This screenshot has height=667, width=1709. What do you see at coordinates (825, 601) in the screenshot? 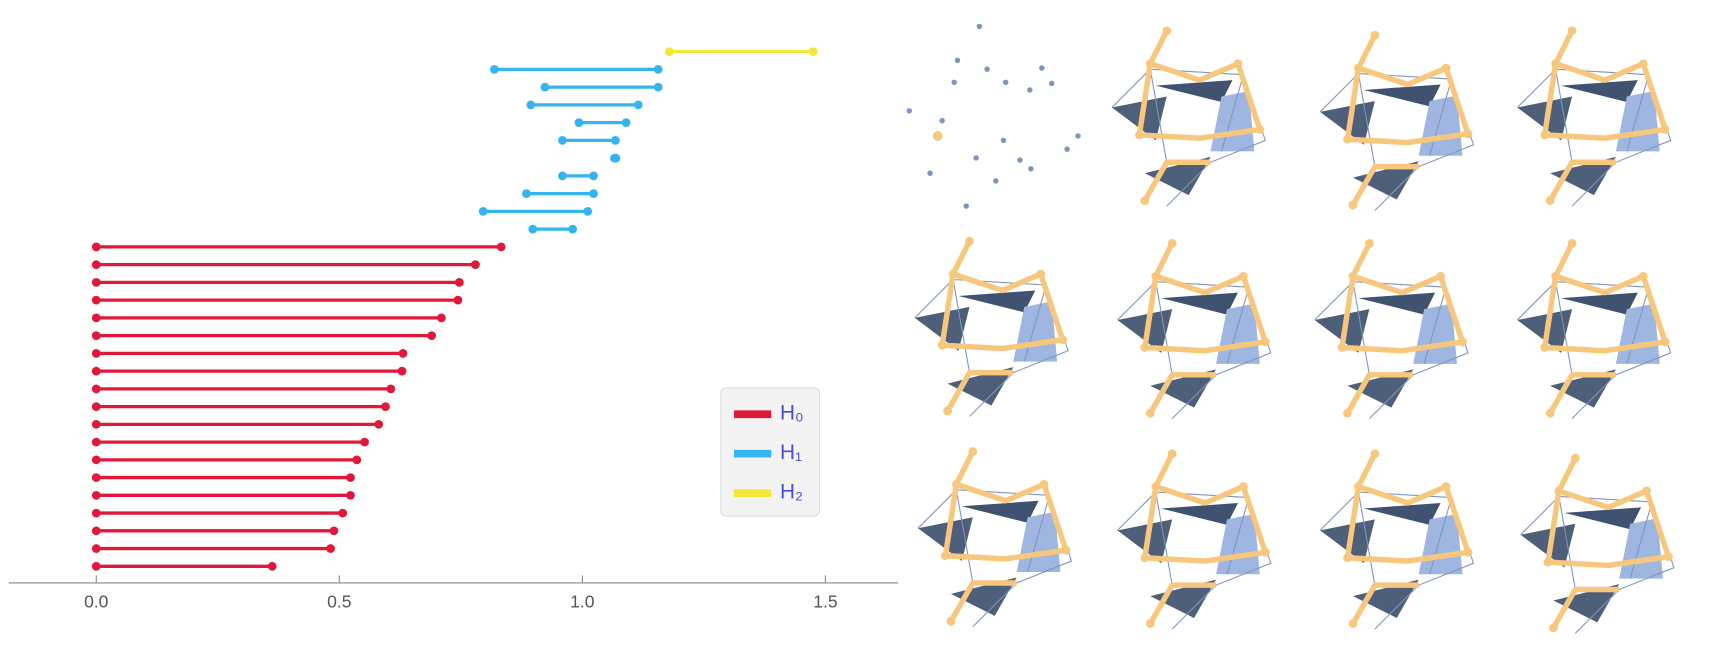
I see `x-tick-label: 1.5` at bounding box center [825, 601].